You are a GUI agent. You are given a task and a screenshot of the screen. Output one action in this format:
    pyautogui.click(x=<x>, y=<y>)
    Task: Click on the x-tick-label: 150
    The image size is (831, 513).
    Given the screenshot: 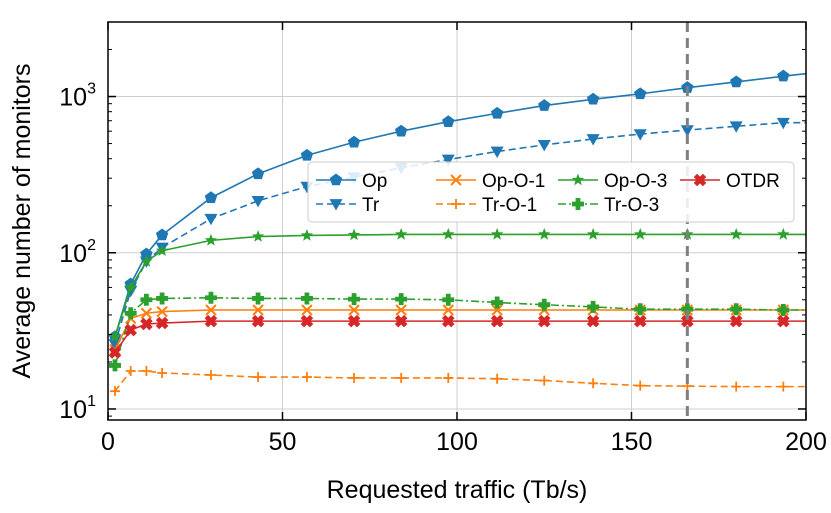 What is the action you would take?
    pyautogui.click(x=632, y=442)
    